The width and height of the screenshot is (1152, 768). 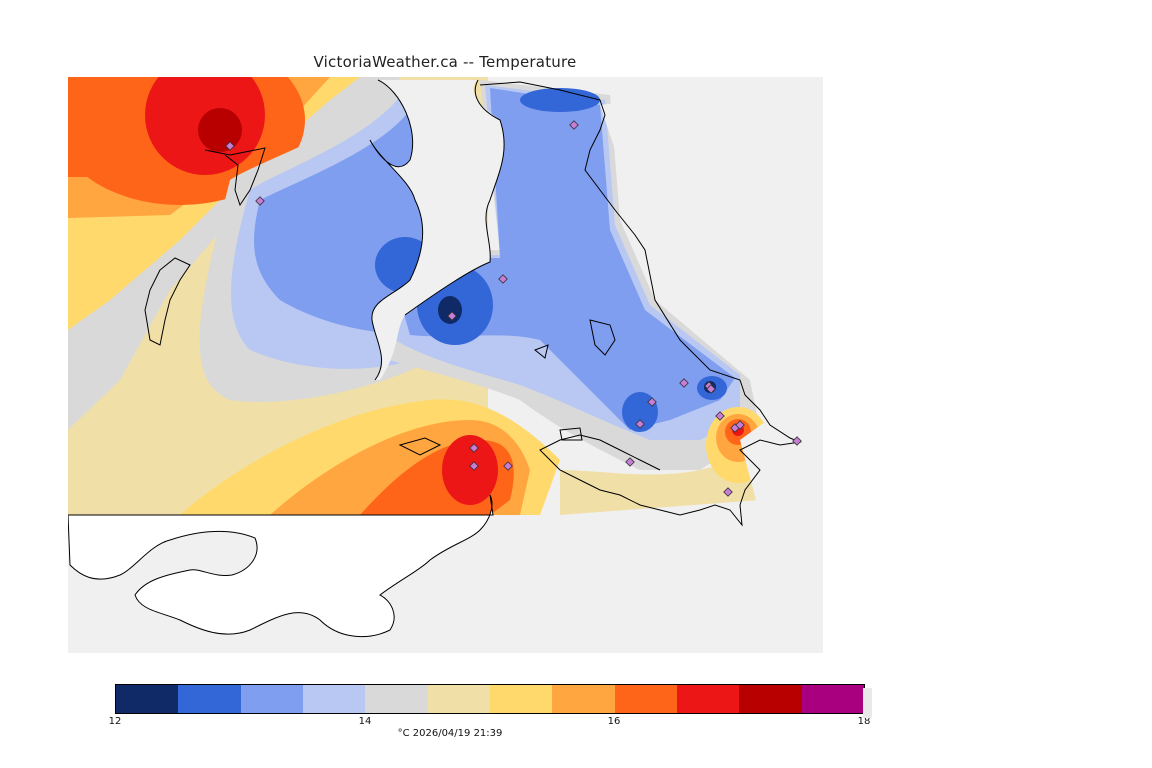 What do you see at coordinates (445, 62) in the screenshot?
I see `map-title: VictoriaWeather.ca -- Temperature` at bounding box center [445, 62].